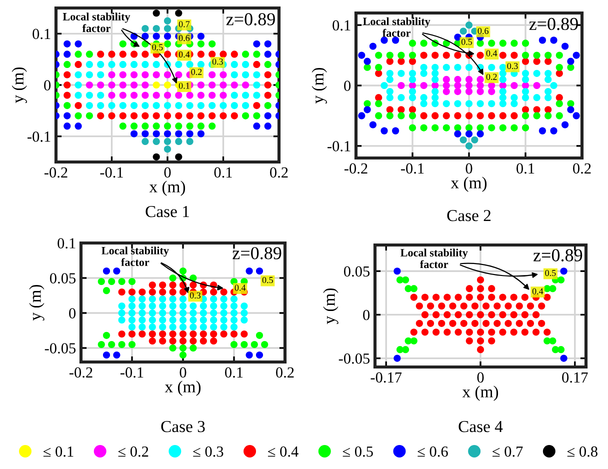  I want to click on text: Case 1, so click(167, 212).